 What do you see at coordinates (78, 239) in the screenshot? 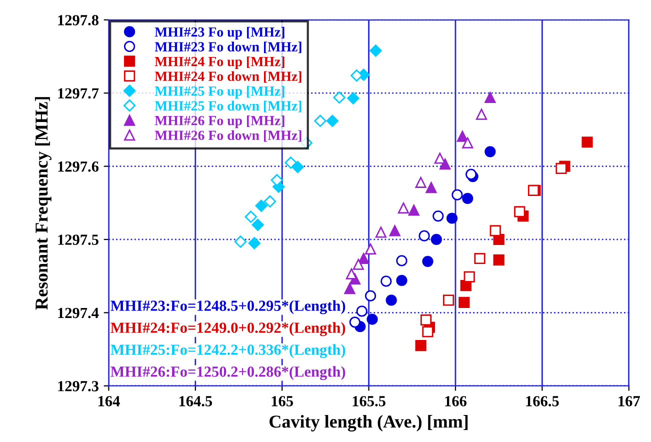
I see `y-tick-label: 1297.5` at bounding box center [78, 239].